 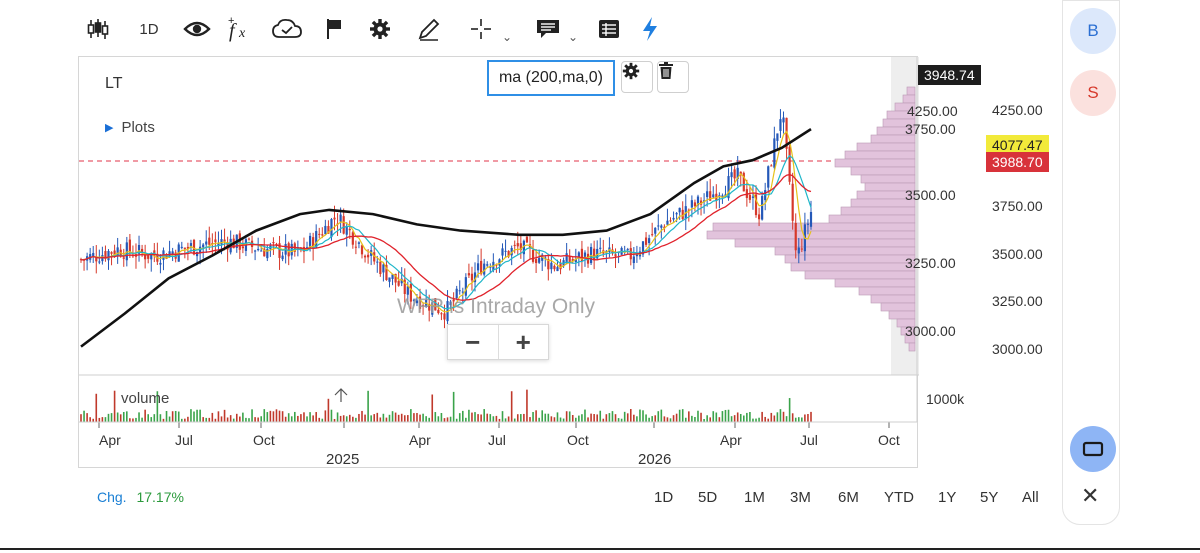 I want to click on comment-chevron-icon: ⌄, so click(x=573, y=37).